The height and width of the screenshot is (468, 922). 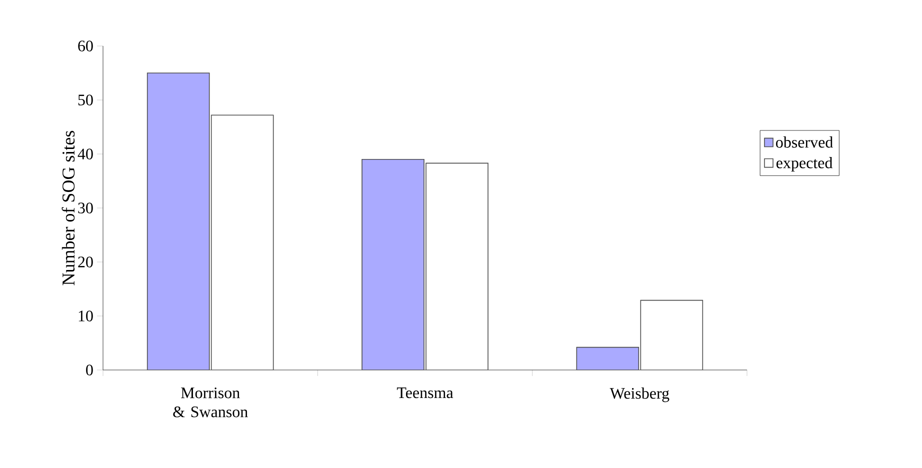 What do you see at coordinates (85, 262) in the screenshot?
I see `y-tick-label: 20` at bounding box center [85, 262].